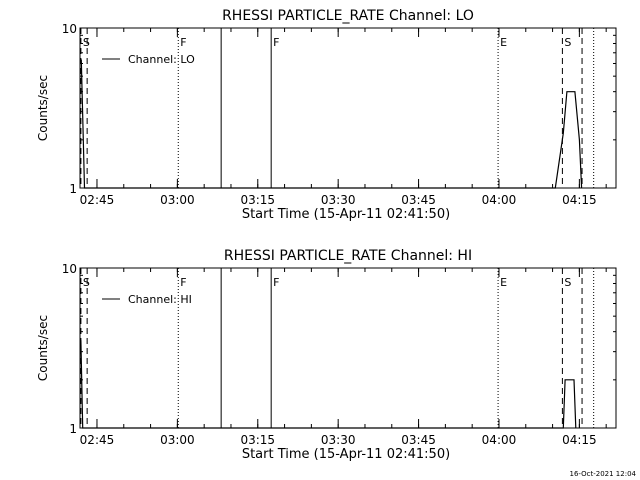 The height and width of the screenshot is (480, 640). What do you see at coordinates (160, 299) in the screenshot?
I see `legend-label: Channel: HI` at bounding box center [160, 299].